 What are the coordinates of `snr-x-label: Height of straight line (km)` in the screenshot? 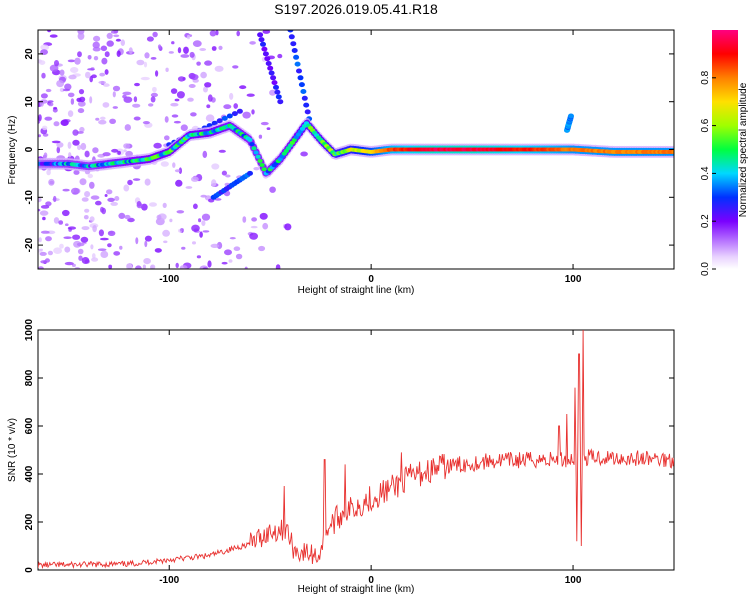 It's located at (356, 589).